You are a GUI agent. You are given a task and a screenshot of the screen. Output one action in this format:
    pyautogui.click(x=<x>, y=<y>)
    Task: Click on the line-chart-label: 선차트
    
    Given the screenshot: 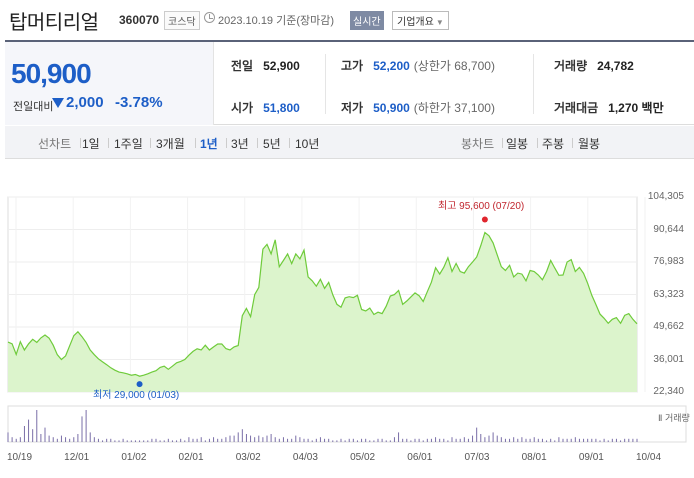 What is the action you would take?
    pyautogui.click(x=55, y=144)
    